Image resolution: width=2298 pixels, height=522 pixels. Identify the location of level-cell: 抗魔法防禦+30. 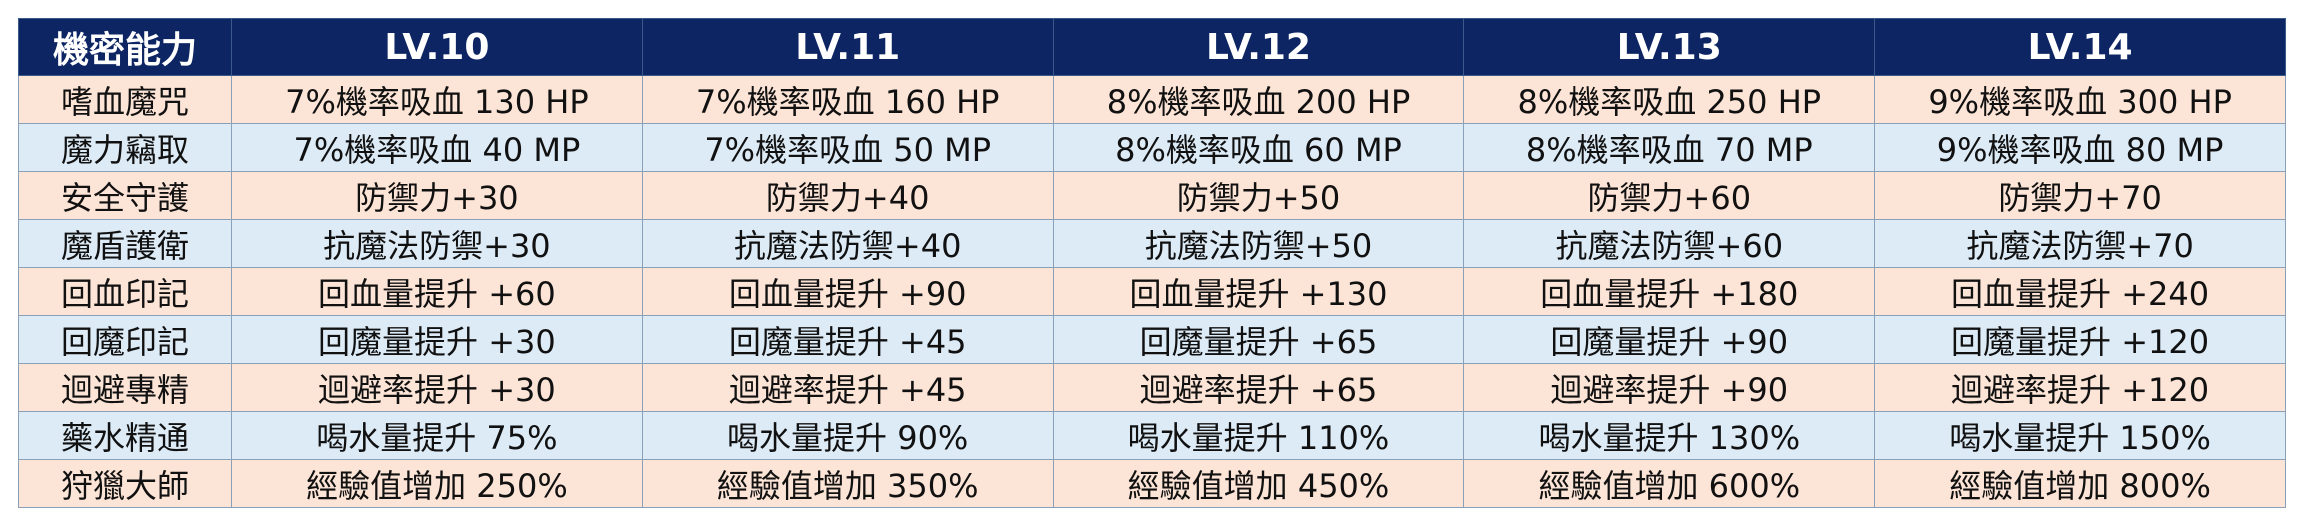
(437, 243).